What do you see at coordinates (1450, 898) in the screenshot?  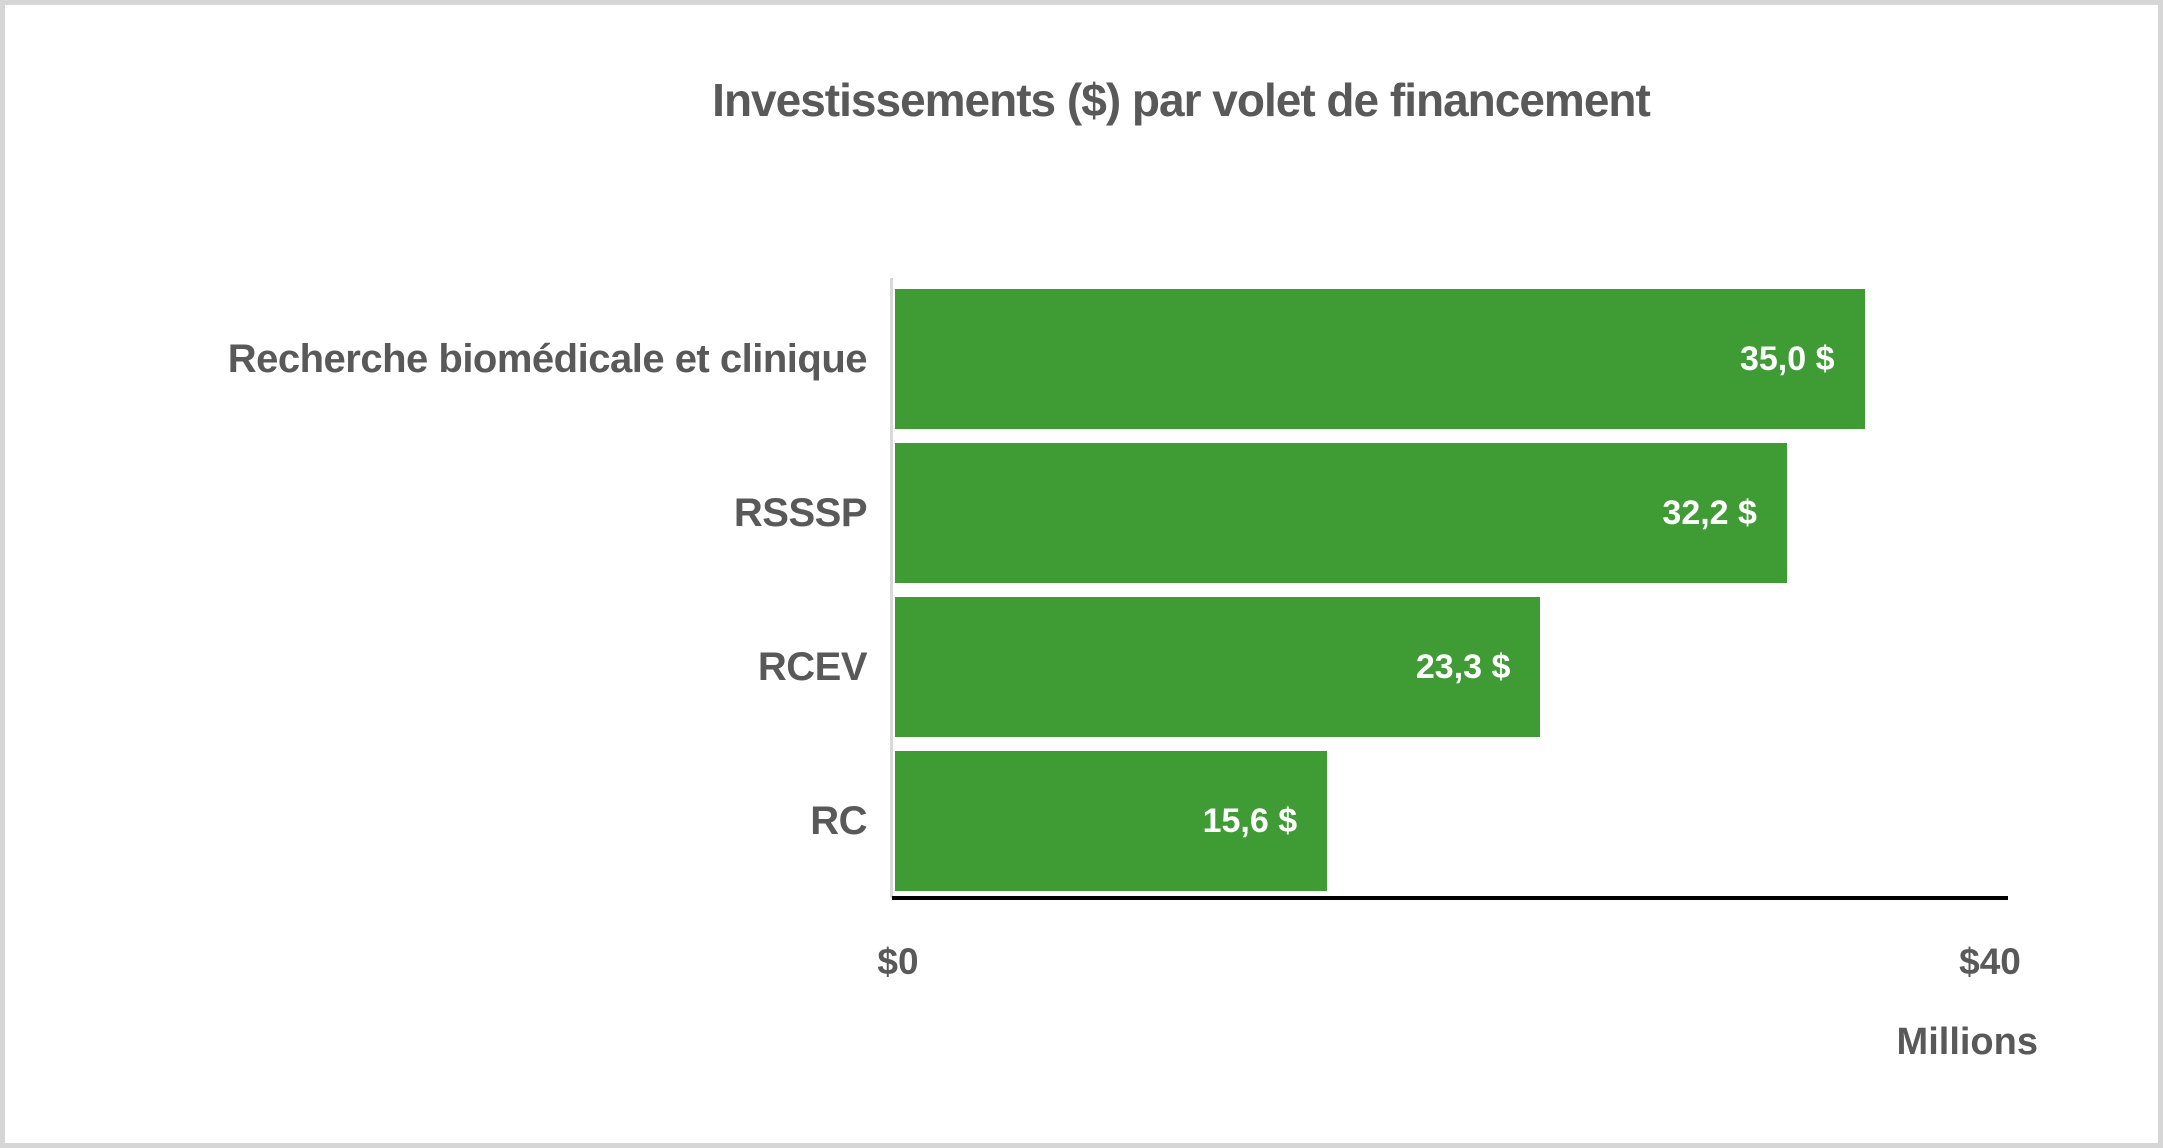 I see `x-axis-line` at bounding box center [1450, 898].